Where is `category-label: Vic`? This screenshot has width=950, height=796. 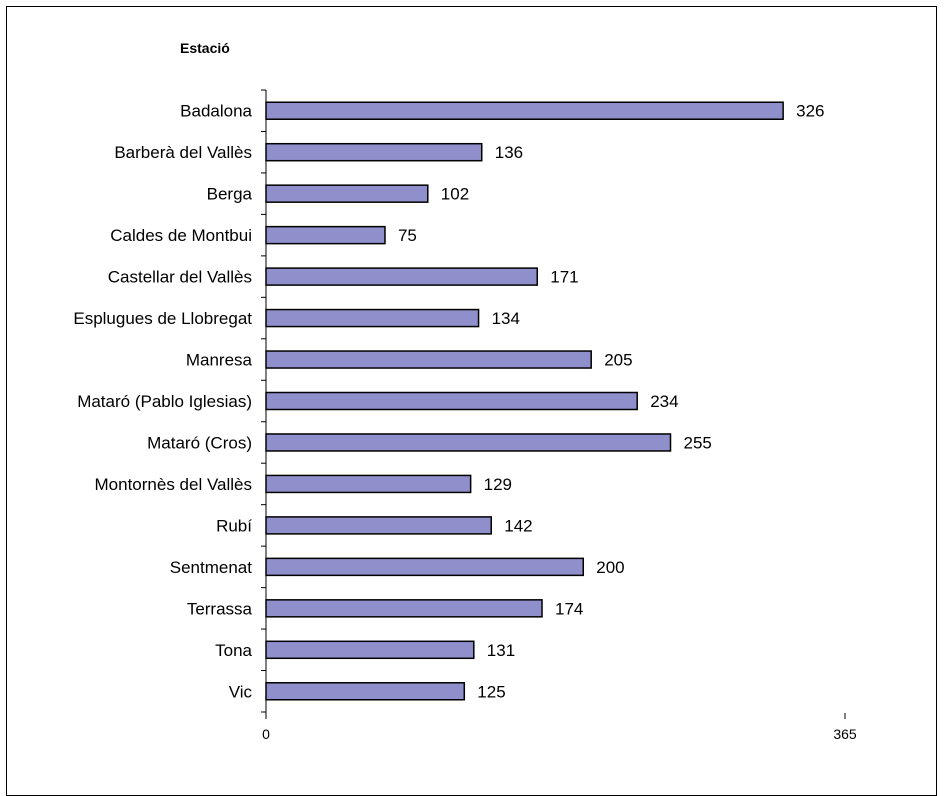
category-label: Vic is located at coordinates (241, 691).